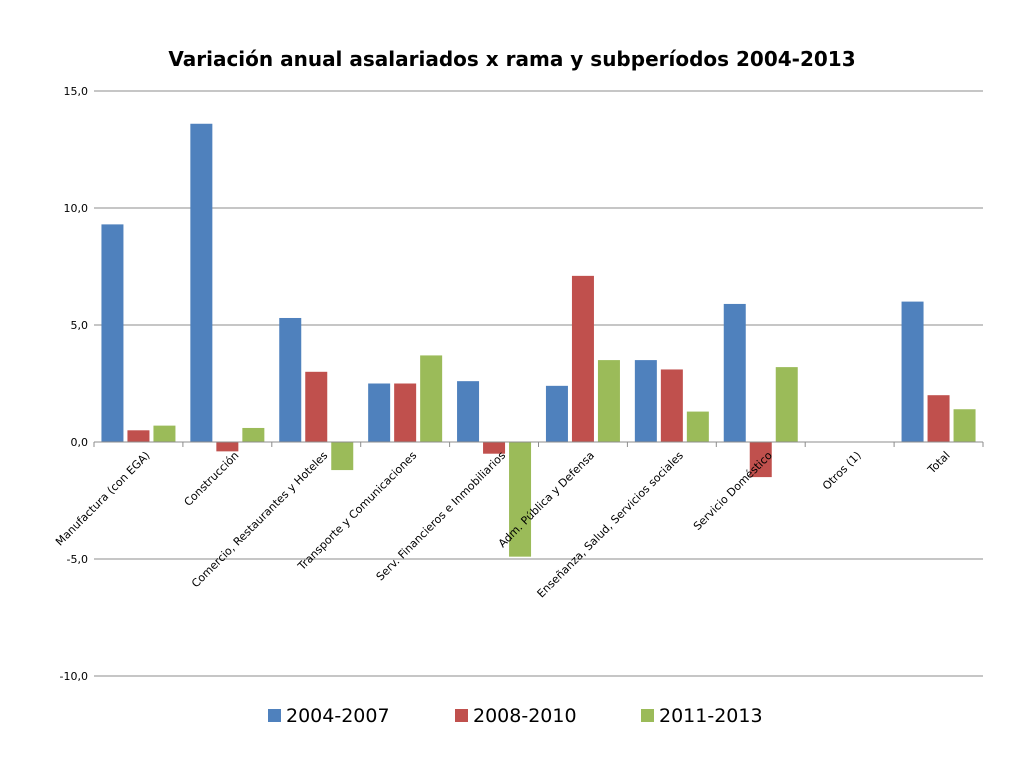 The image size is (1024, 768). I want to click on y-tick-label: -10,0, so click(74, 676).